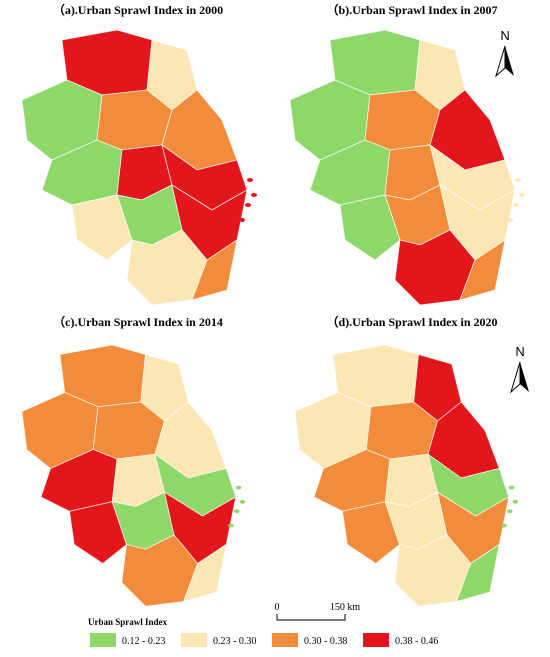 Image resolution: width=550 pixels, height=657 pixels. I want to click on scale-bar: 0 150 km, so click(318, 611).